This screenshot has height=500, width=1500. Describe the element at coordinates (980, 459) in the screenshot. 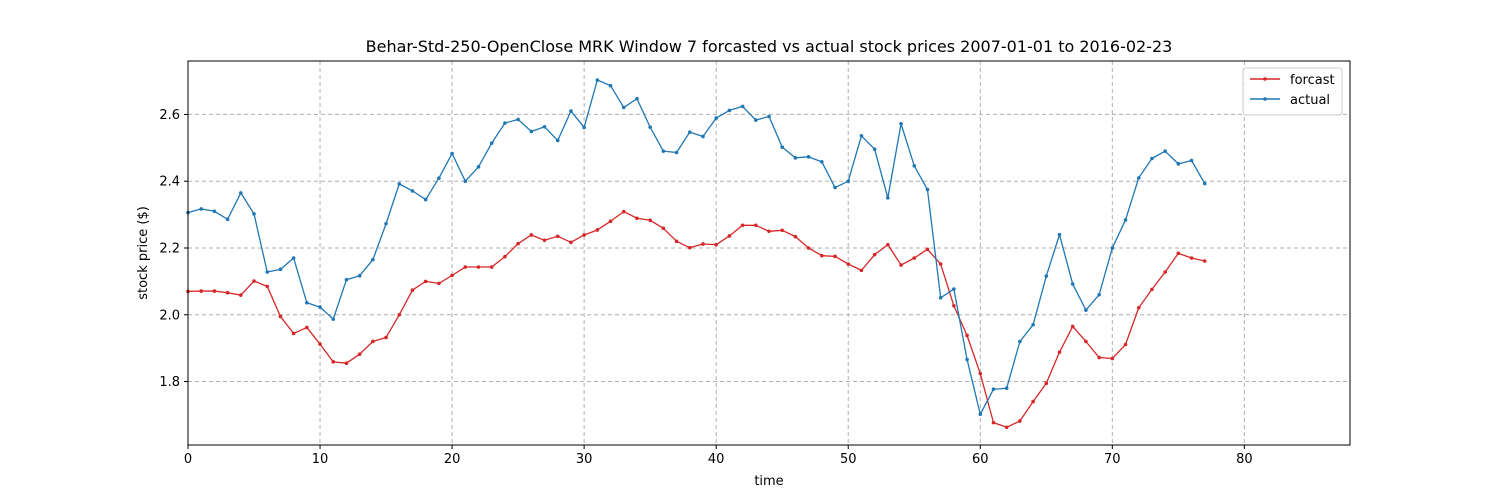

I see `x-tick-label: 60` at that location.